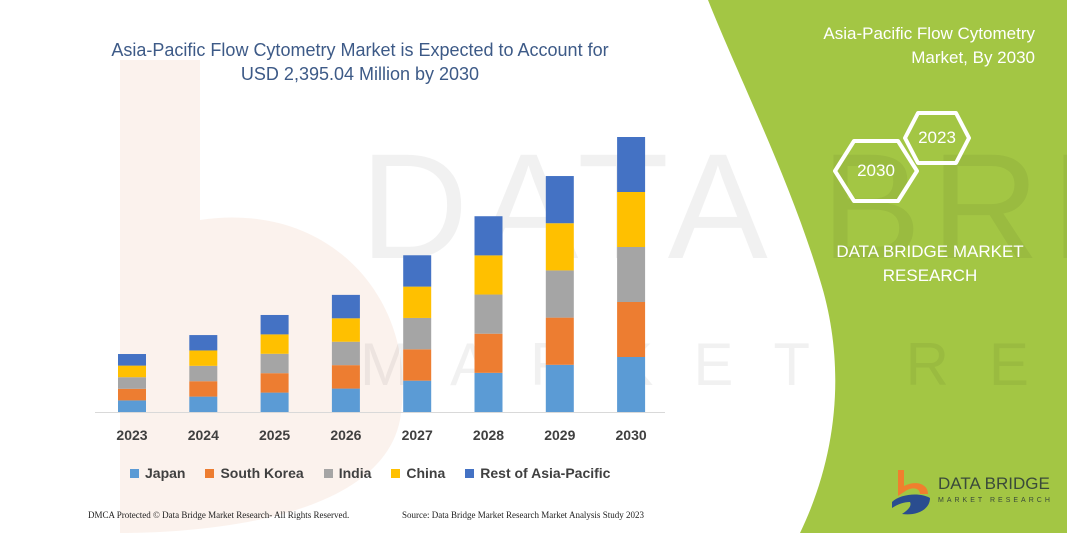 The image size is (1067, 533). Describe the element at coordinates (274, 324) in the screenshot. I see `bar-2025-rest-of-asia-pacific` at that location.